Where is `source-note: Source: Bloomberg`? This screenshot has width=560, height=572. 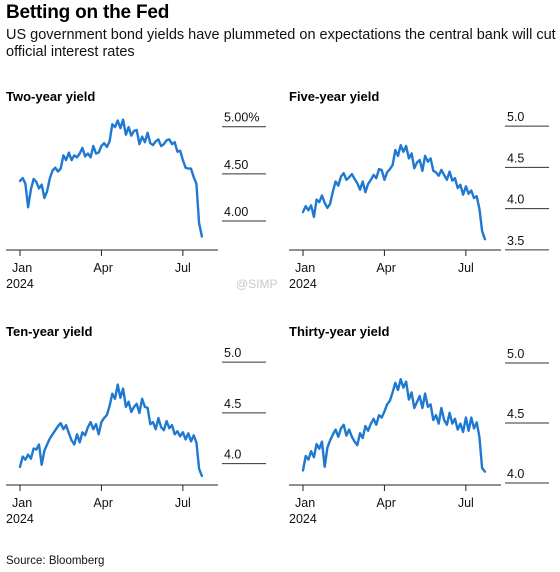
source-note: Source: Bloomberg is located at coordinates (55, 561).